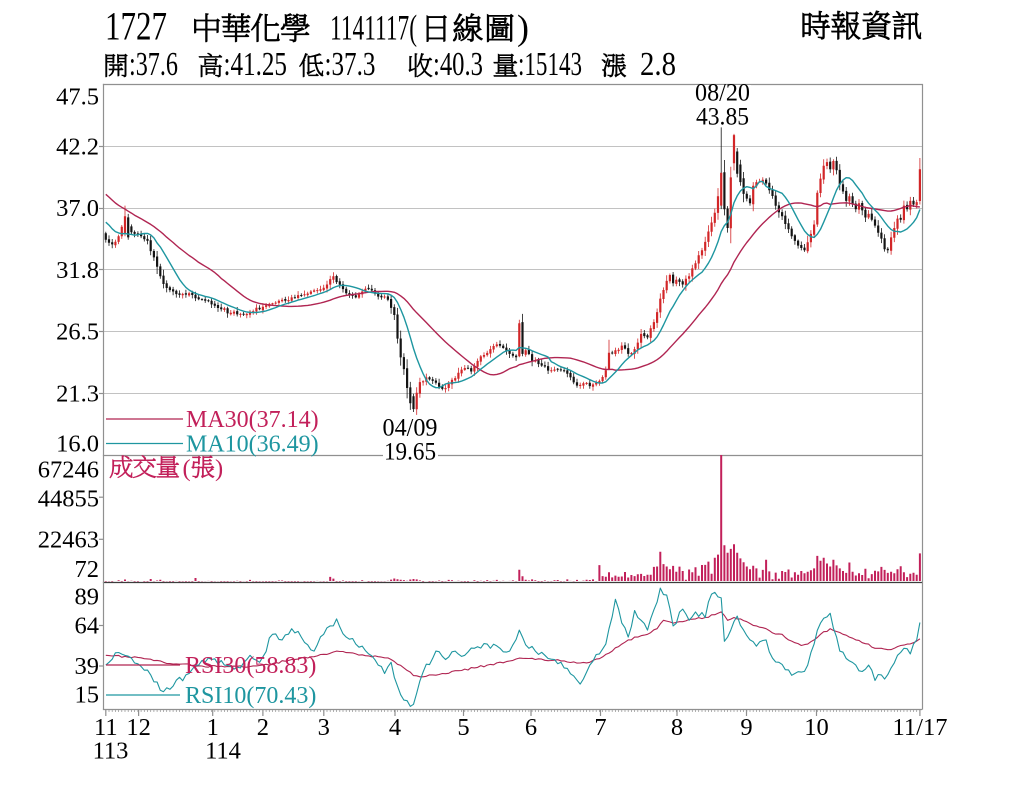 The width and height of the screenshot is (1024, 793). I want to click on svg-text: 4, so click(395, 727).